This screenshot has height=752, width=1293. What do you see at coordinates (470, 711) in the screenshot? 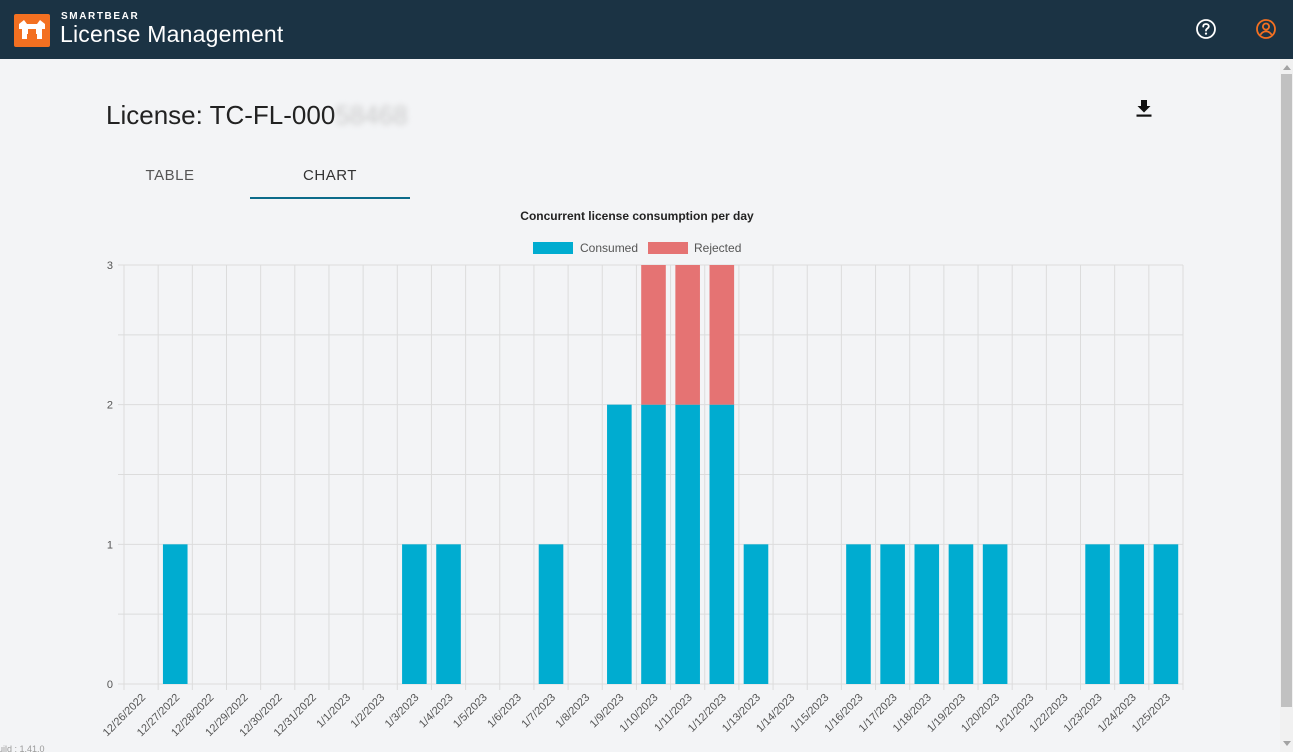
I see `x-tick-label: 1/5/2023` at bounding box center [470, 711].